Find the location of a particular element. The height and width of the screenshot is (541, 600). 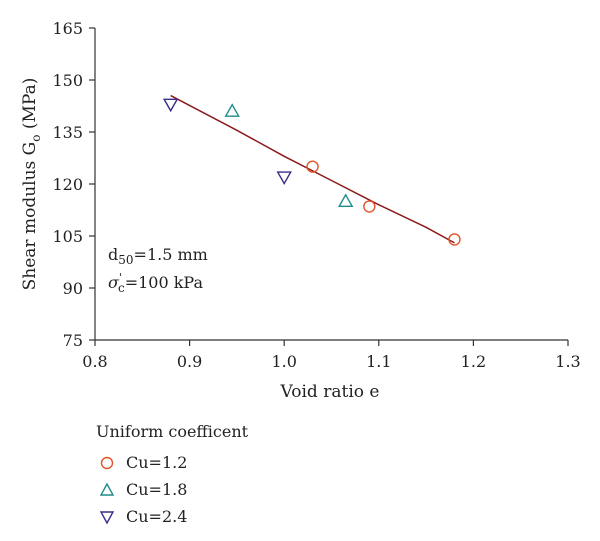

y-tick-label: 150 is located at coordinates (67, 80).